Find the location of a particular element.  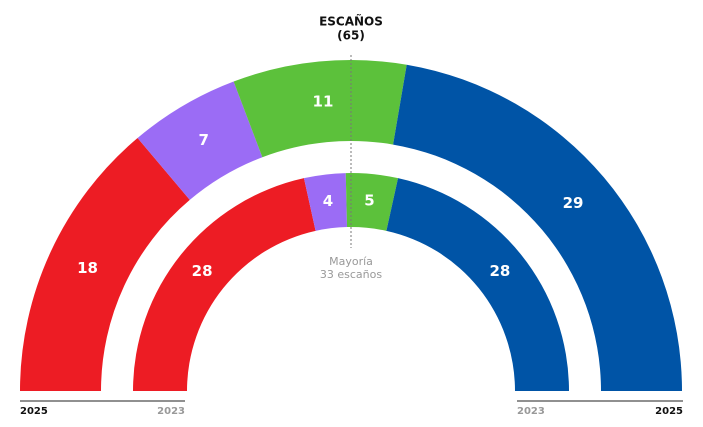

segment-label: 18 is located at coordinates (87, 268).